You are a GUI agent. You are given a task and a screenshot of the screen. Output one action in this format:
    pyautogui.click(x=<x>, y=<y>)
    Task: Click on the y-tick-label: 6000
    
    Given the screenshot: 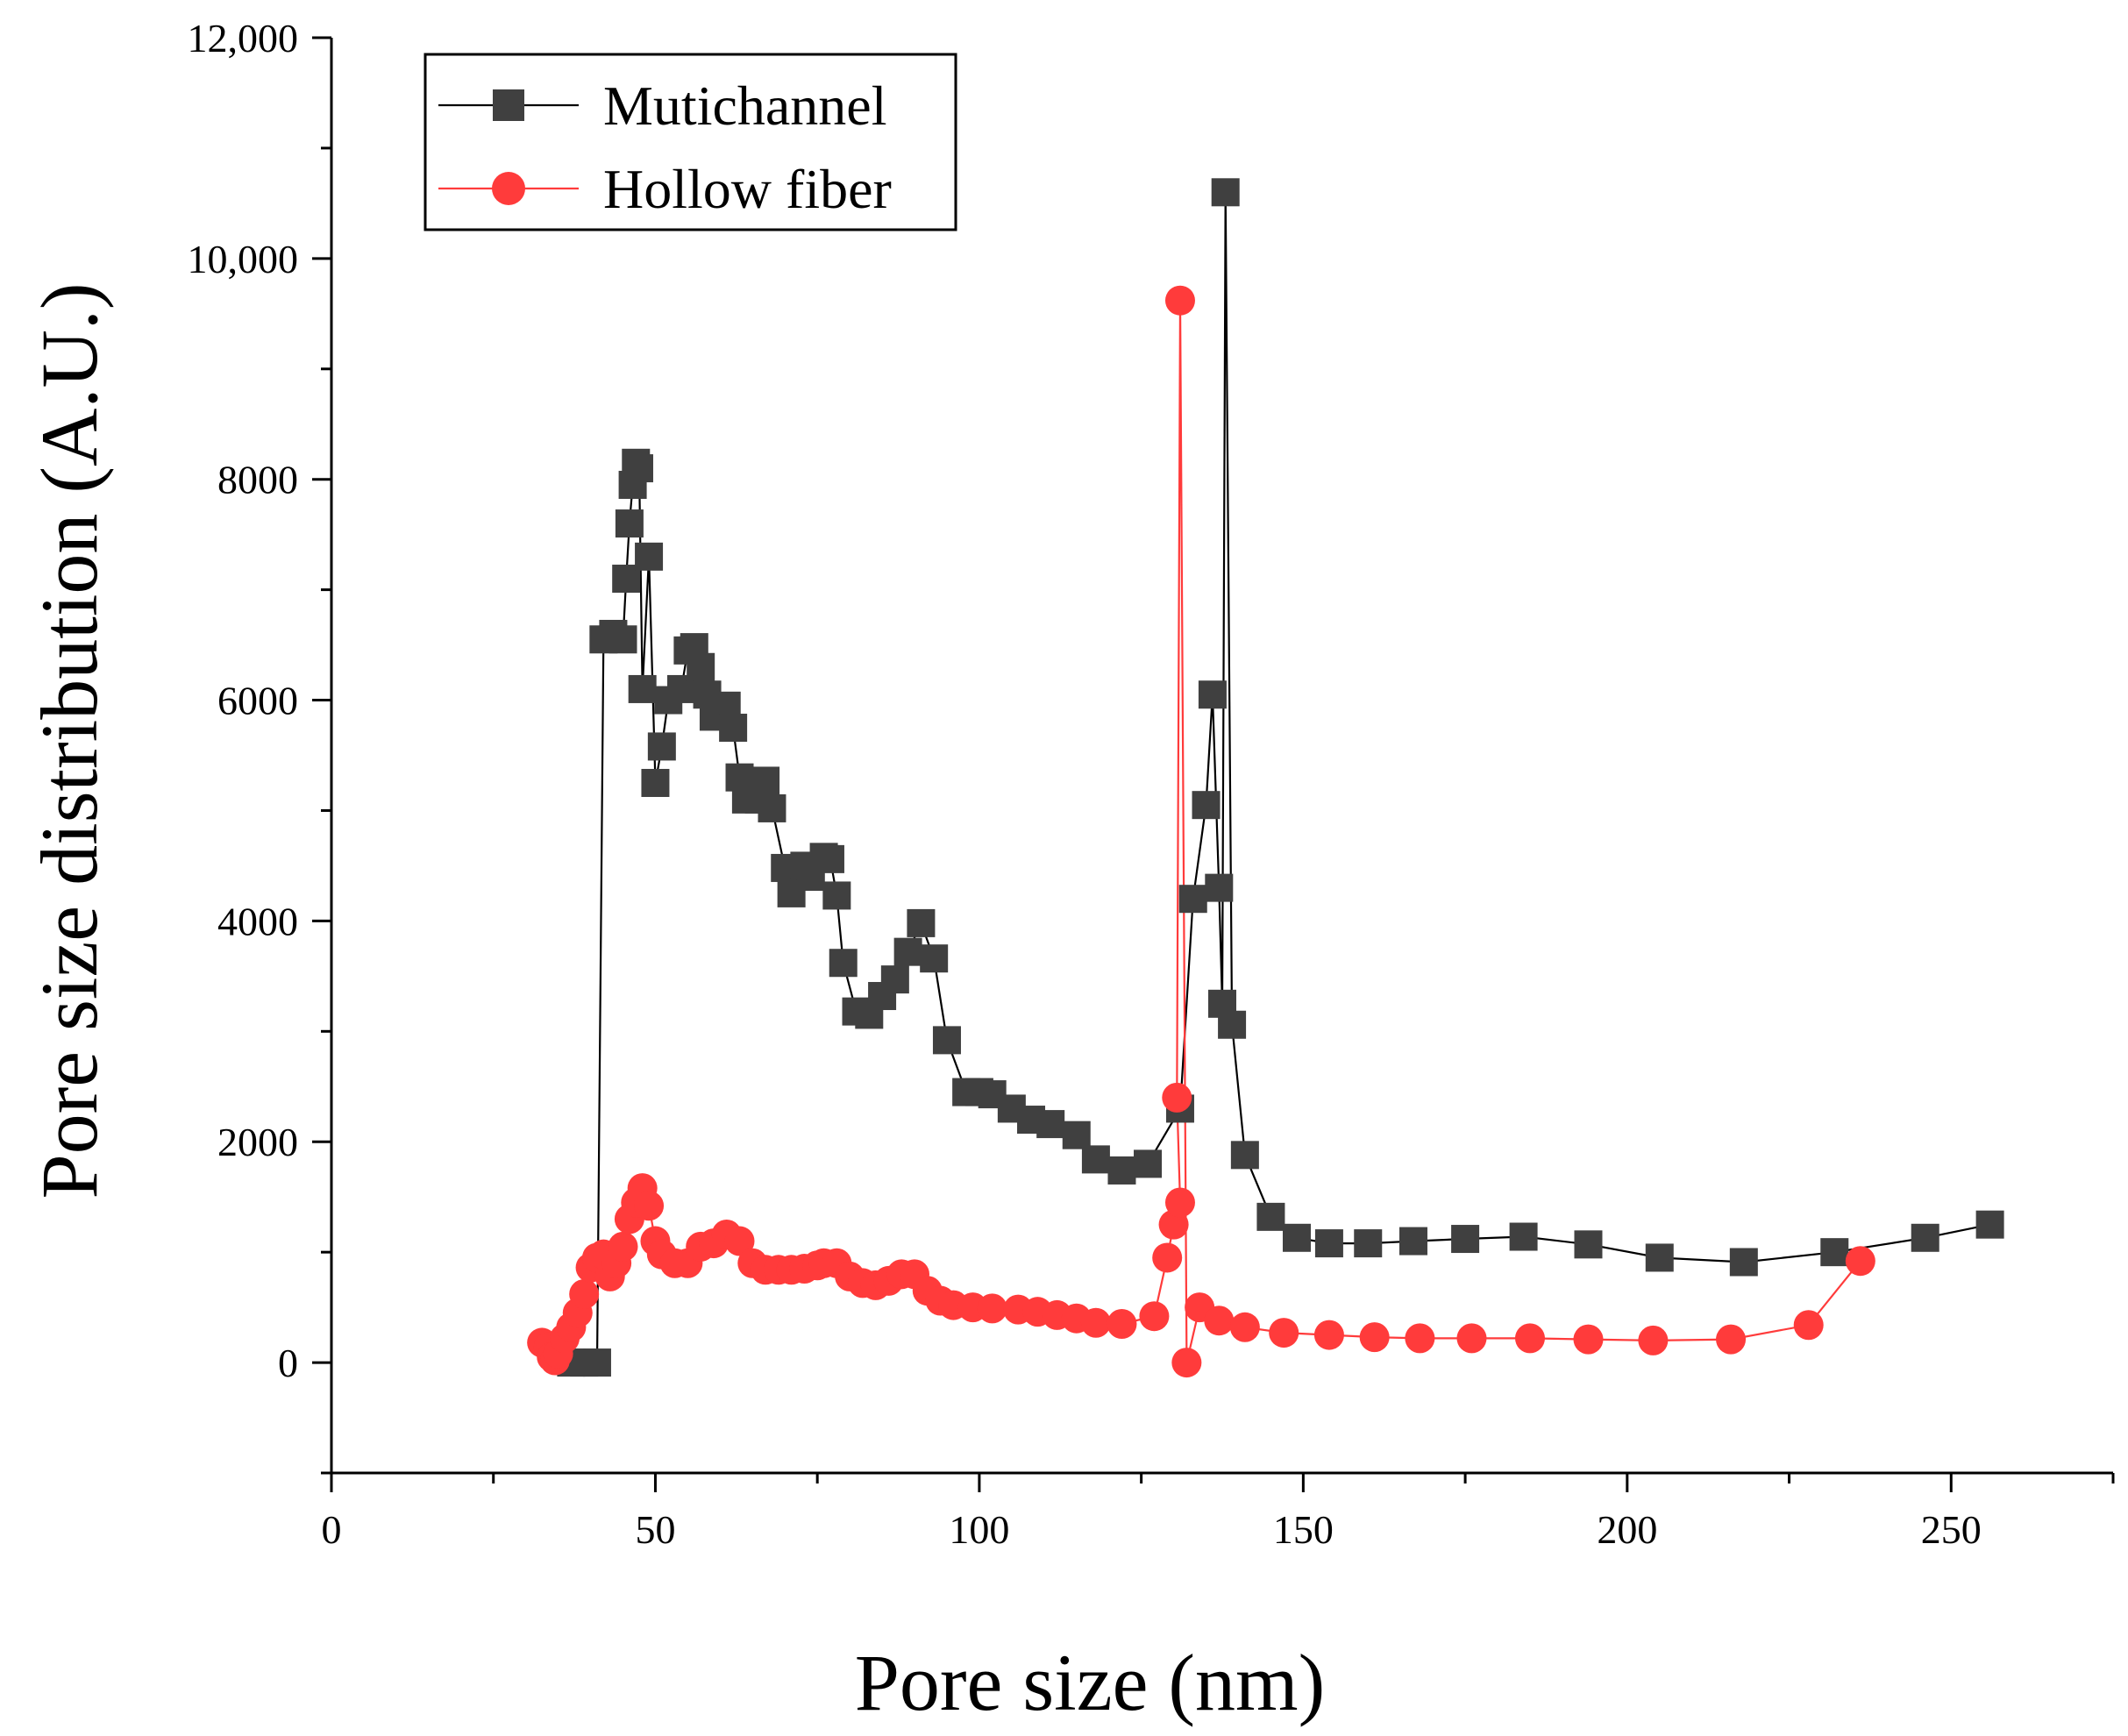 What is the action you would take?
    pyautogui.click(x=257, y=701)
    